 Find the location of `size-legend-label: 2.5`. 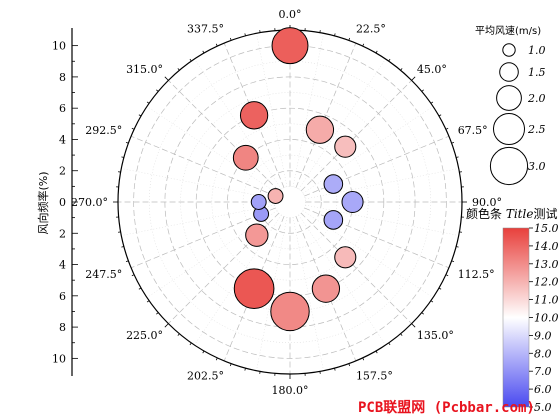

size-legend-label: 2.5 is located at coordinates (536, 129).